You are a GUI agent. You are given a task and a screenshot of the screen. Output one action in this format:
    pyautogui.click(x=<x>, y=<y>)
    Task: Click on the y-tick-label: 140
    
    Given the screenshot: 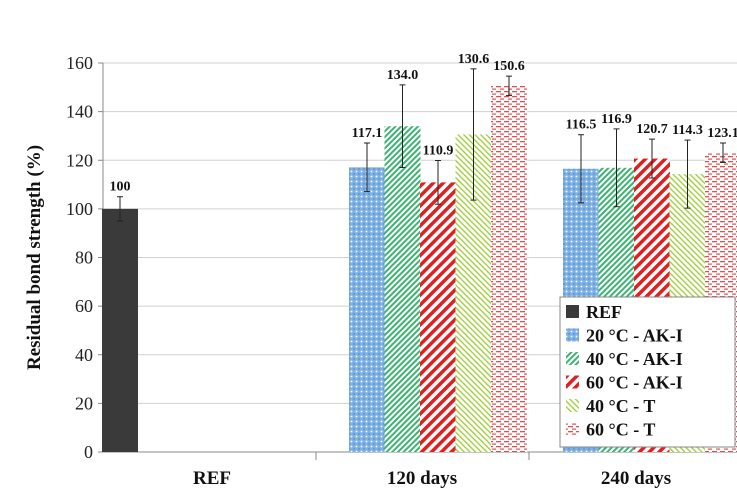 What is the action you would take?
    pyautogui.click(x=79, y=112)
    